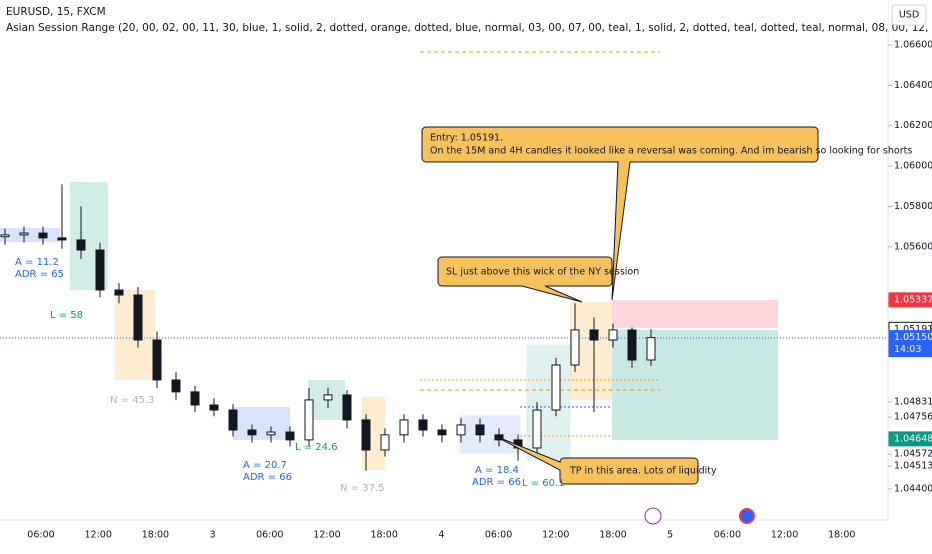  I want to click on stop-zone, so click(695, 314).